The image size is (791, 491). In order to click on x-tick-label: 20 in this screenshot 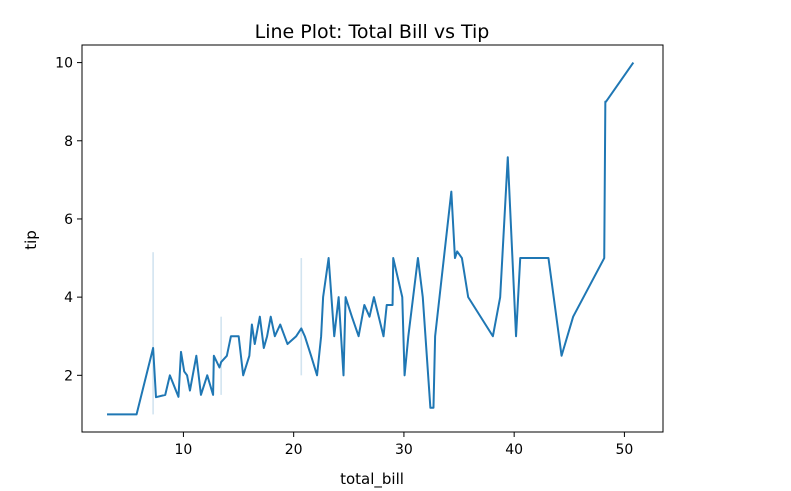, I will do `click(294, 450)`.